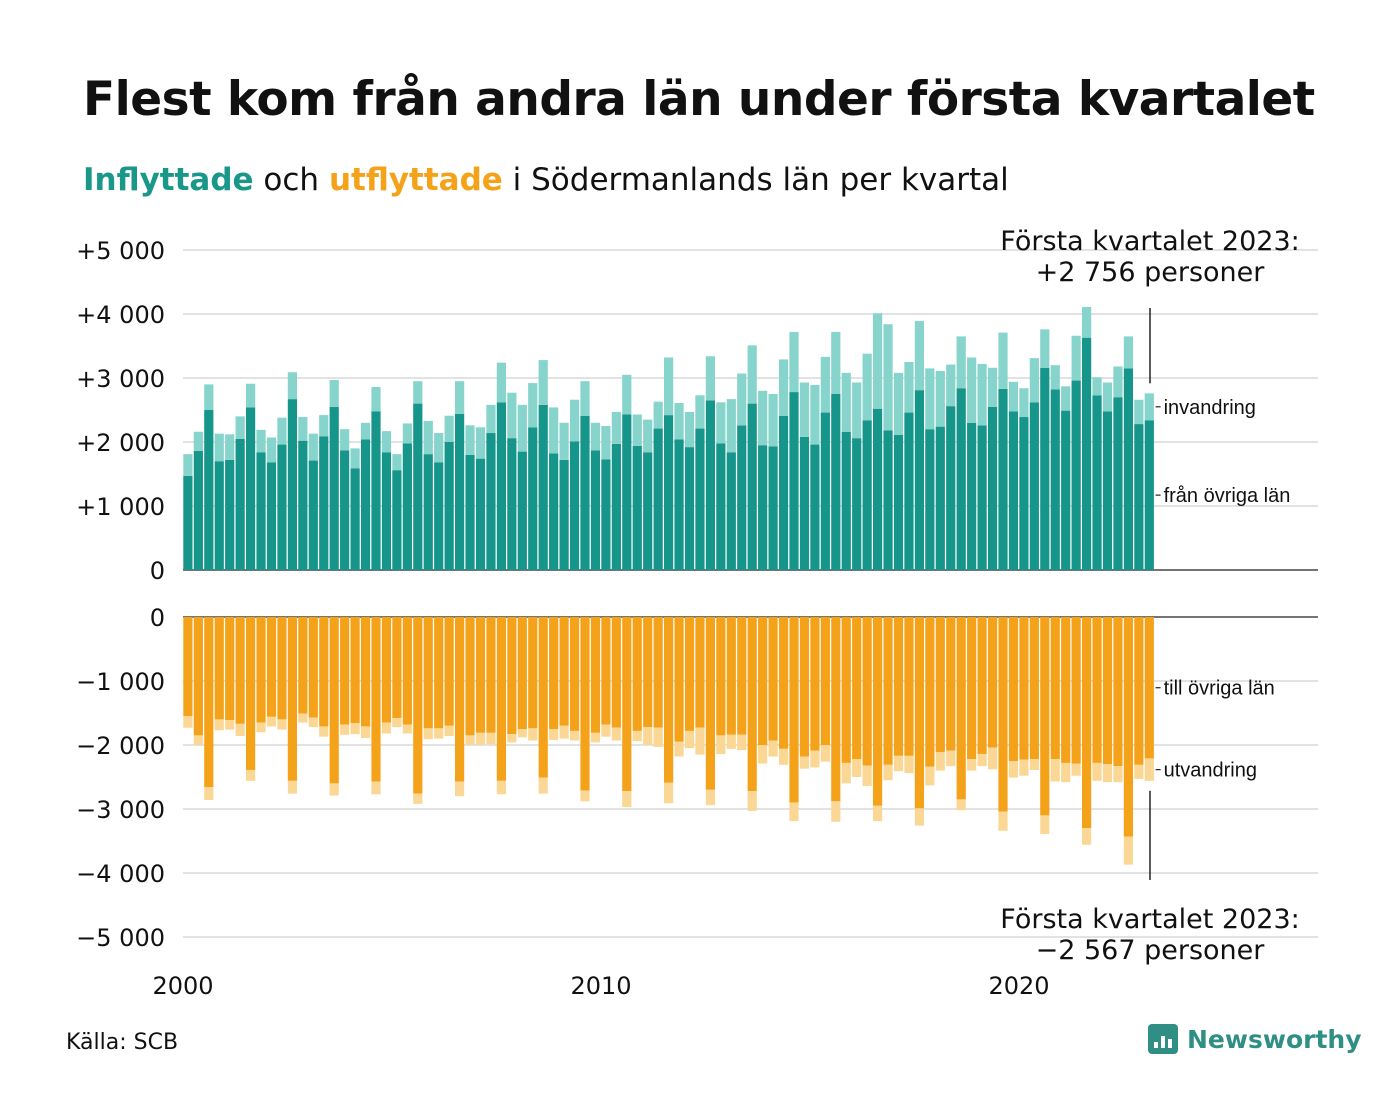 This screenshot has width=1400, height=1120. Describe the element at coordinates (1151, 950) in the screenshot. I see `annotation-bottom-line2: −2 567 personer` at that location.